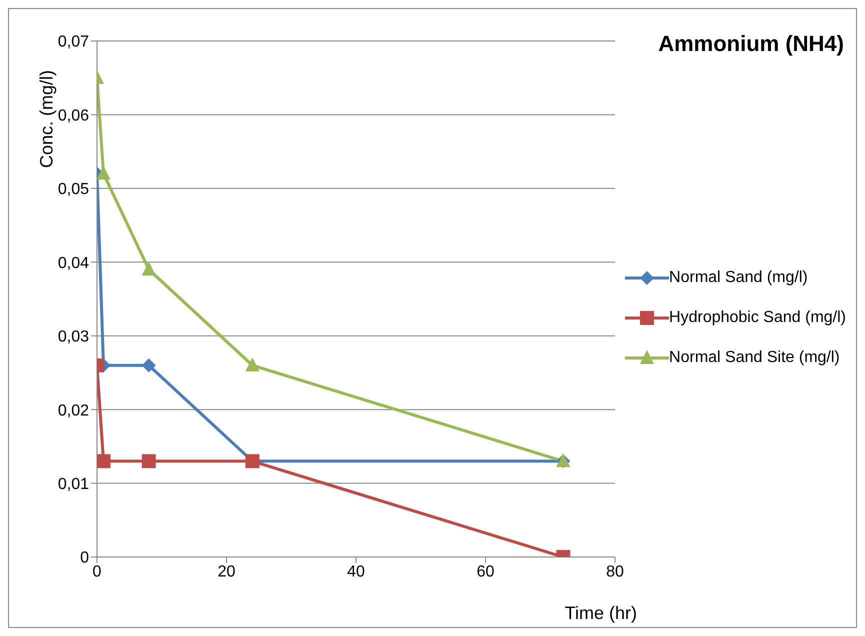  Describe the element at coordinates (356, 571) in the screenshot. I see `x-tick-label: 40` at that location.